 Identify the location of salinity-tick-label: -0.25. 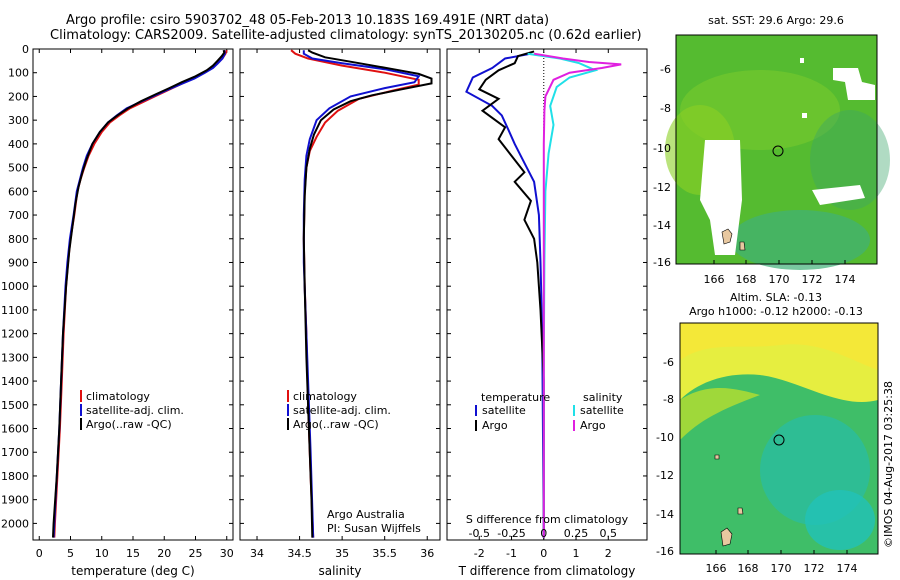
(511, 533).